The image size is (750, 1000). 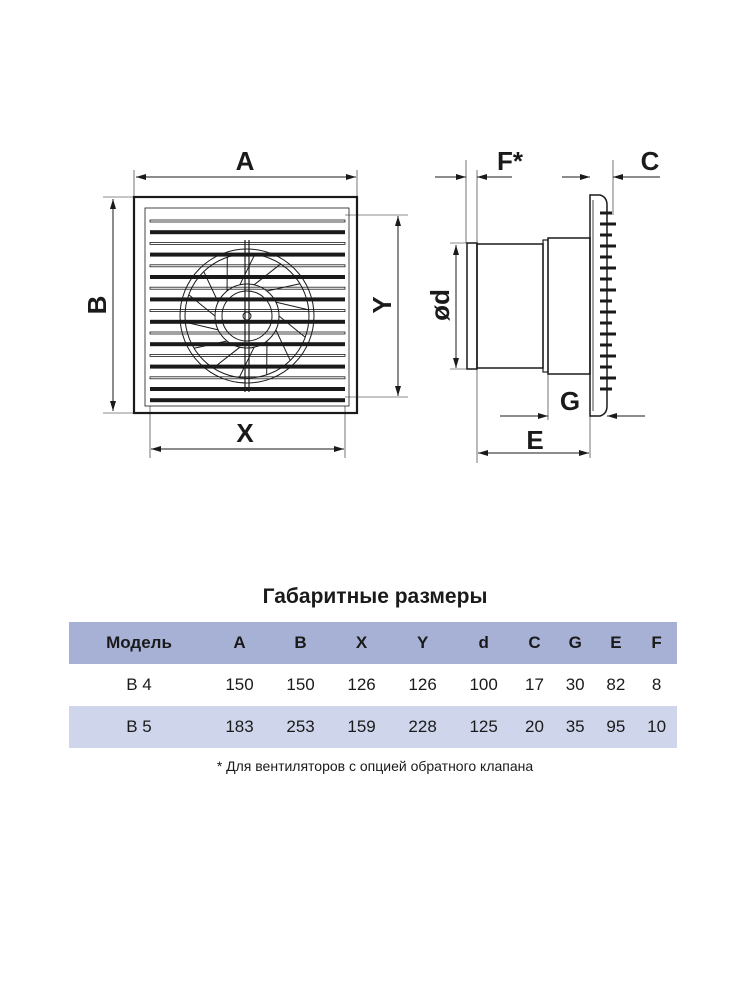 I want to click on table-cell: 8, so click(x=656, y=684).